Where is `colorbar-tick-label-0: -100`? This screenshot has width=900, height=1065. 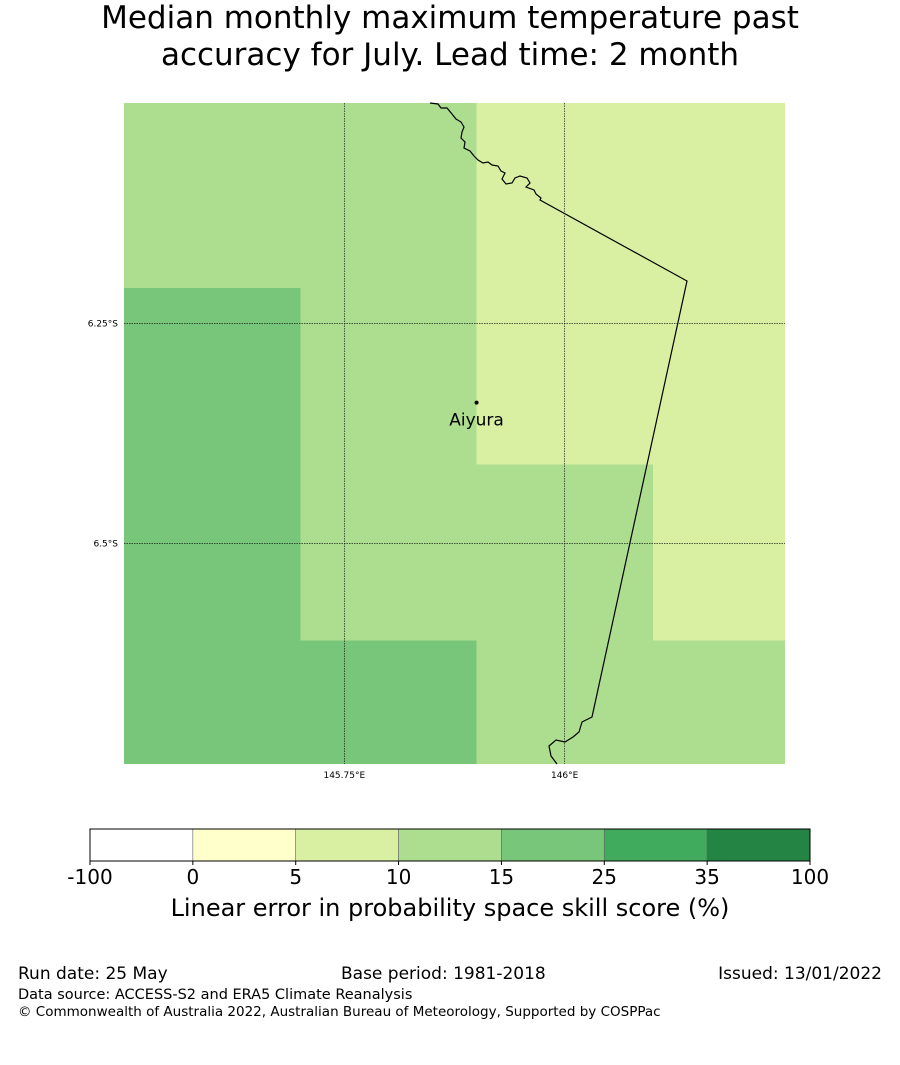 colorbar-tick-label-0: -100 is located at coordinates (89, 877).